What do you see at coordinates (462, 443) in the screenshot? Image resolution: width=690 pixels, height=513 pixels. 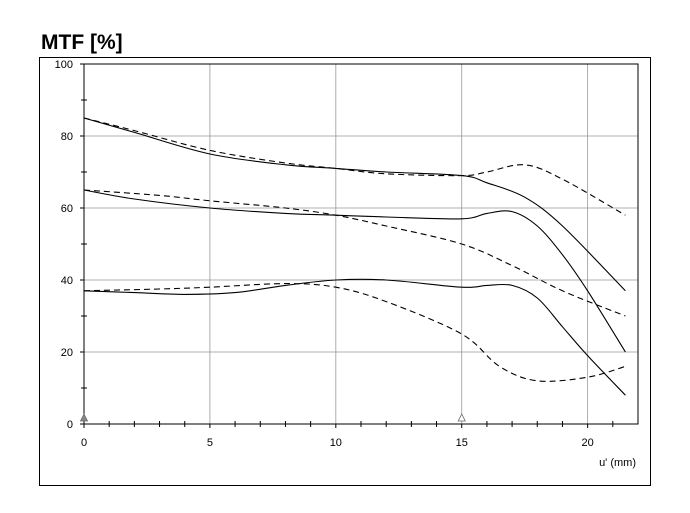 I see `x-tick-label: 15` at bounding box center [462, 443].